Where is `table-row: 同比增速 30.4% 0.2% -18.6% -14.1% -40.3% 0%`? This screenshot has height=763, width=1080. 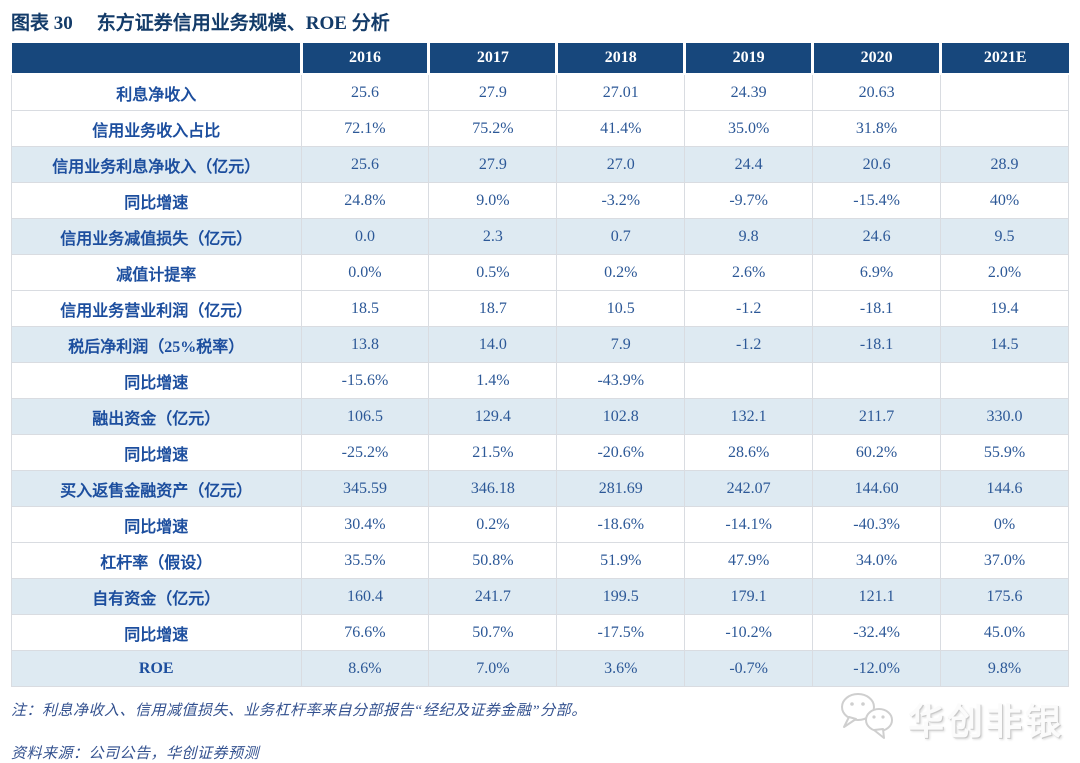
table-row: 同比增速 30.4% 0.2% -18.6% -14.1% -40.3% 0% is located at coordinates (540, 524).